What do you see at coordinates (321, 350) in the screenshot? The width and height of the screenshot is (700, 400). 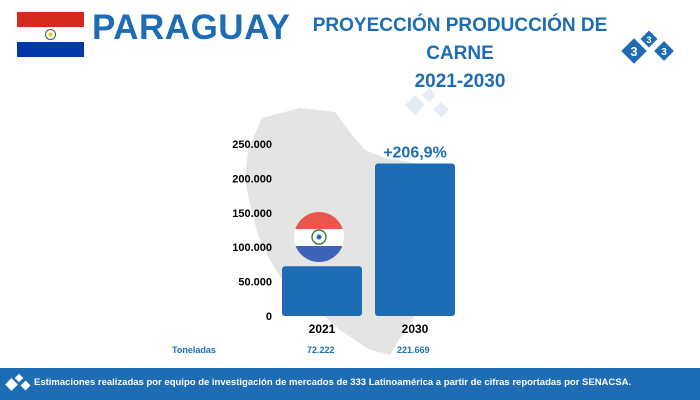 I see `value-label-2021: 72.222` at bounding box center [321, 350].